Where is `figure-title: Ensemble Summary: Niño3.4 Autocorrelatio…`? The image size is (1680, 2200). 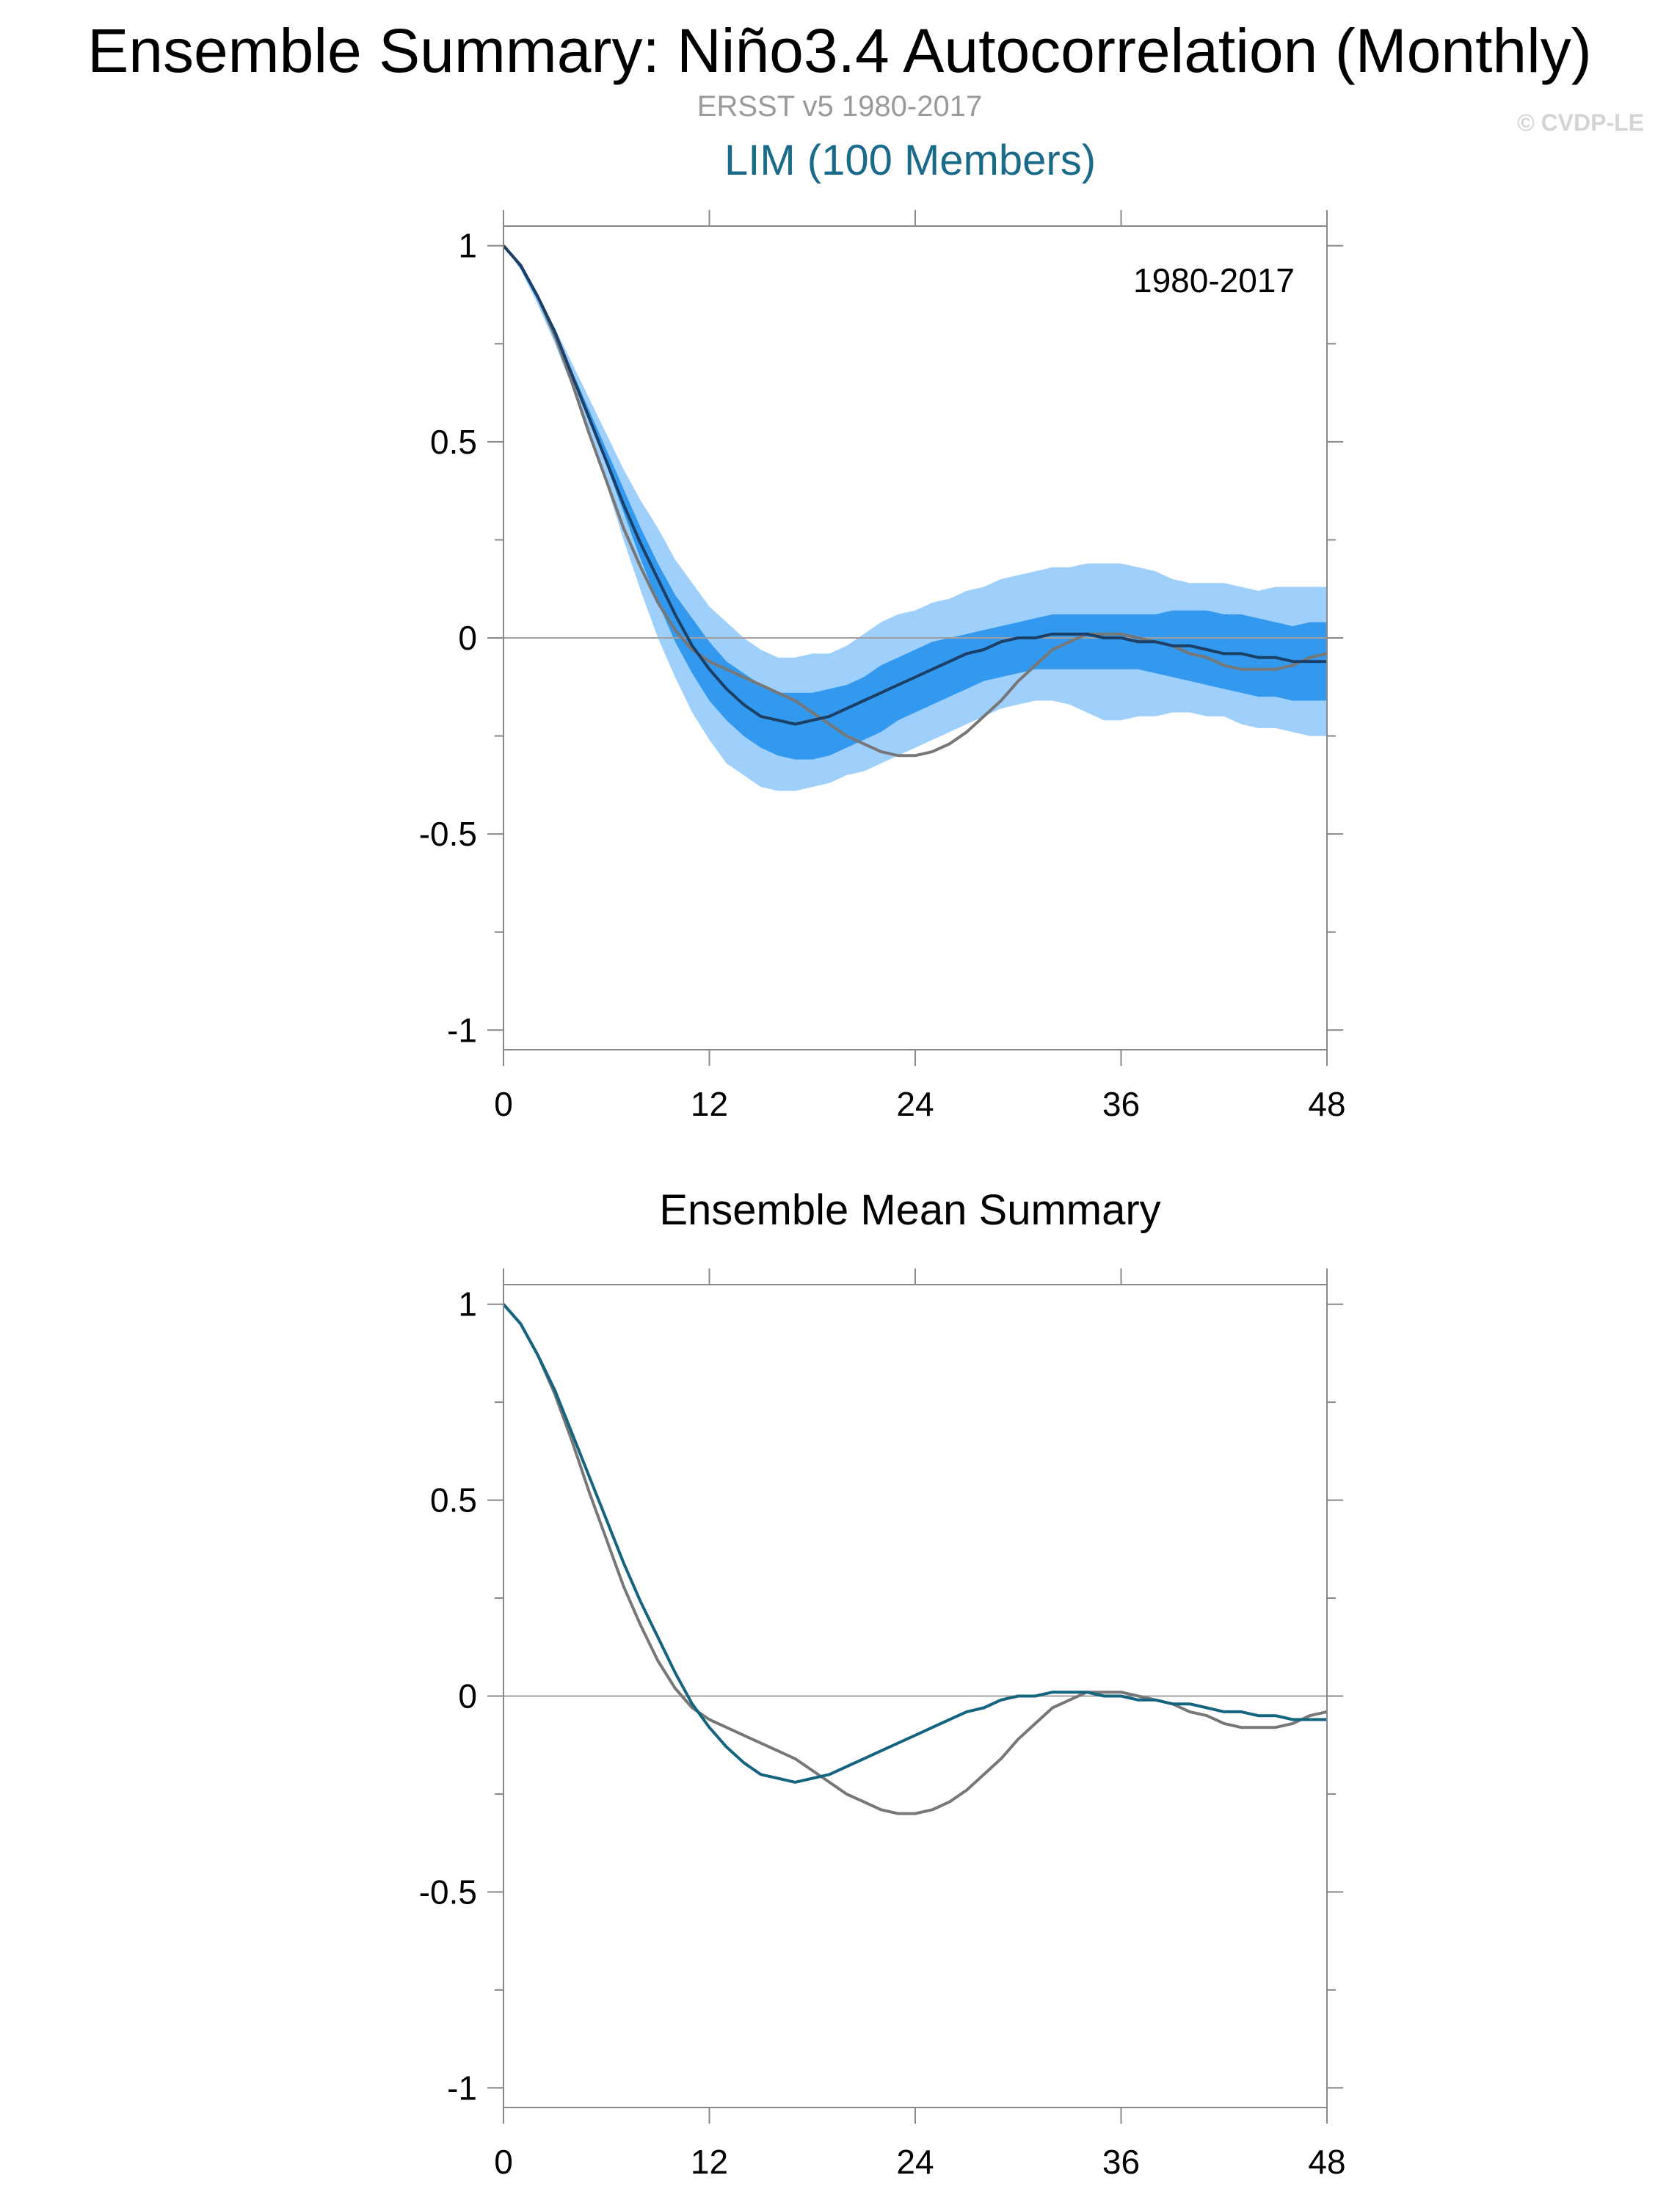
figure-title: Ensemble Summary: Niño3.4 Autocorrelatio… is located at coordinates (840, 50).